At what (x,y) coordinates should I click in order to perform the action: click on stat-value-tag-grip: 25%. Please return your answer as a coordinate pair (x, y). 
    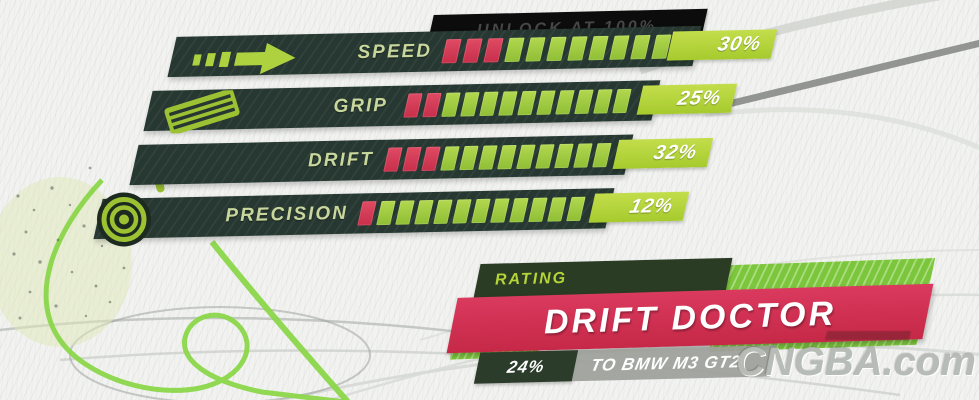
    Looking at the image, I should click on (687, 99).